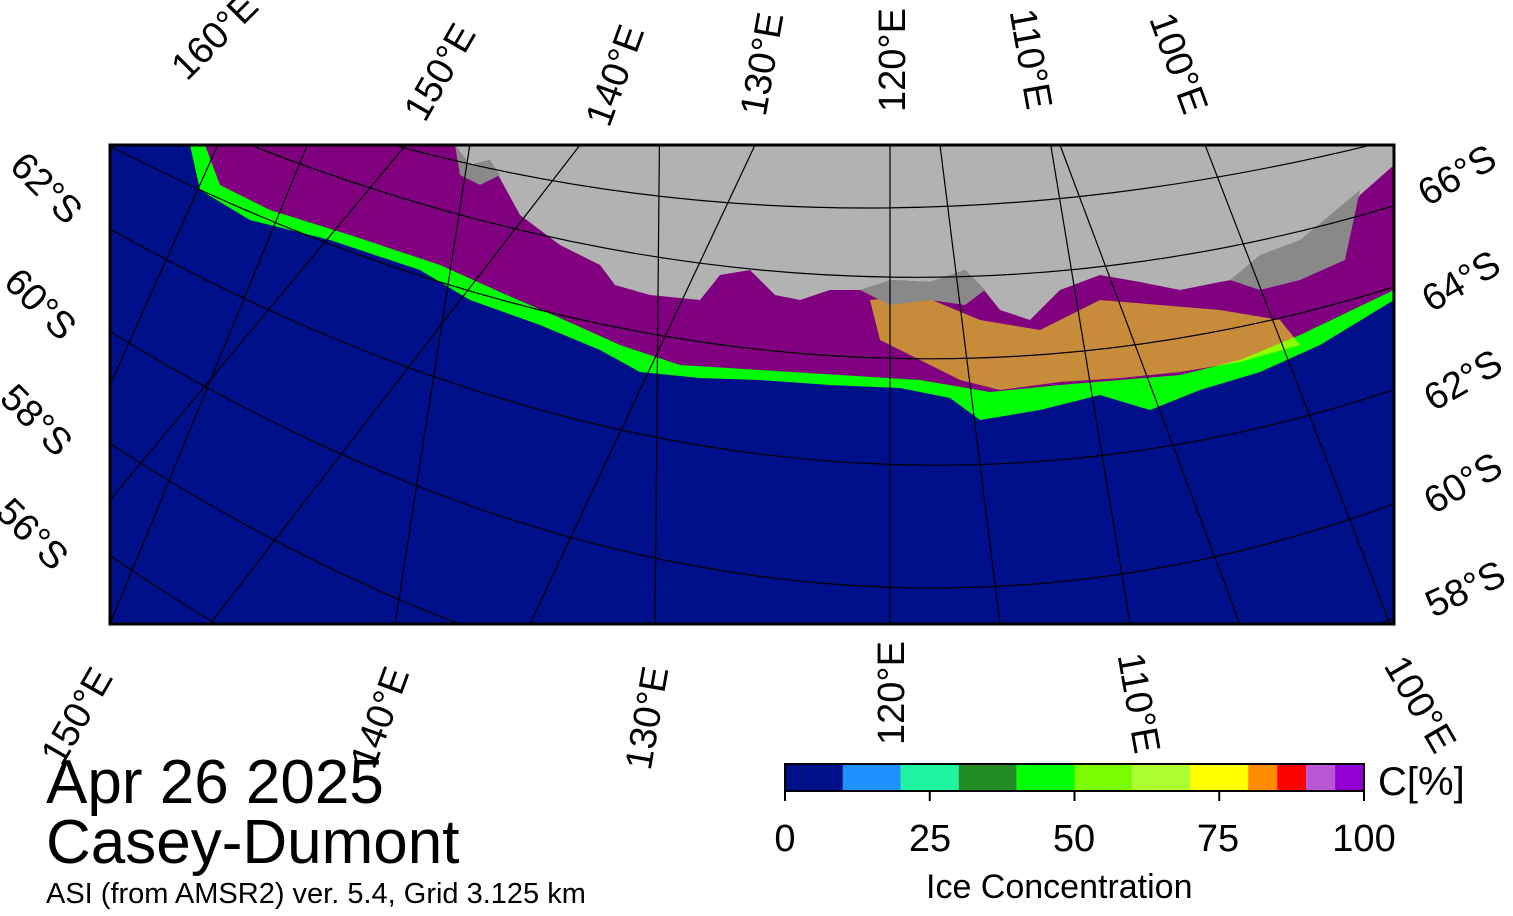 The height and width of the screenshot is (916, 1513). I want to click on region-label: Casey-Dumont, so click(253, 842).